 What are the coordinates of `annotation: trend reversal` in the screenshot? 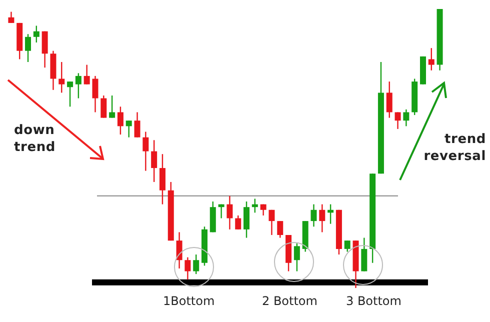 It's located at (454, 148).